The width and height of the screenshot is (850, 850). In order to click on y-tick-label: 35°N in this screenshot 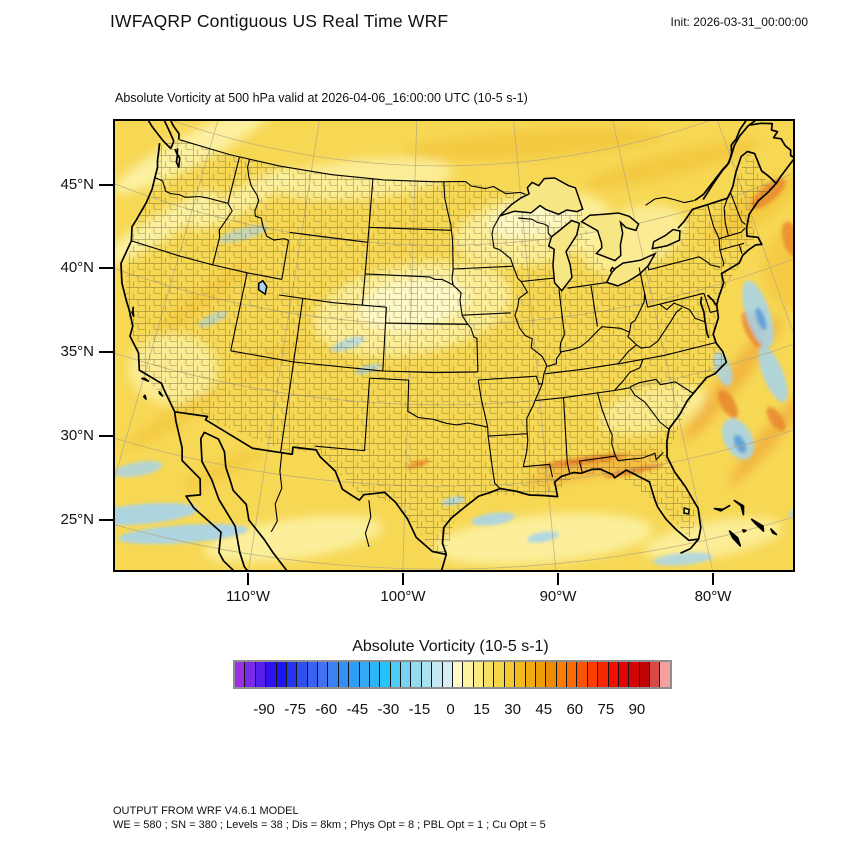, I will do `click(77, 351)`.